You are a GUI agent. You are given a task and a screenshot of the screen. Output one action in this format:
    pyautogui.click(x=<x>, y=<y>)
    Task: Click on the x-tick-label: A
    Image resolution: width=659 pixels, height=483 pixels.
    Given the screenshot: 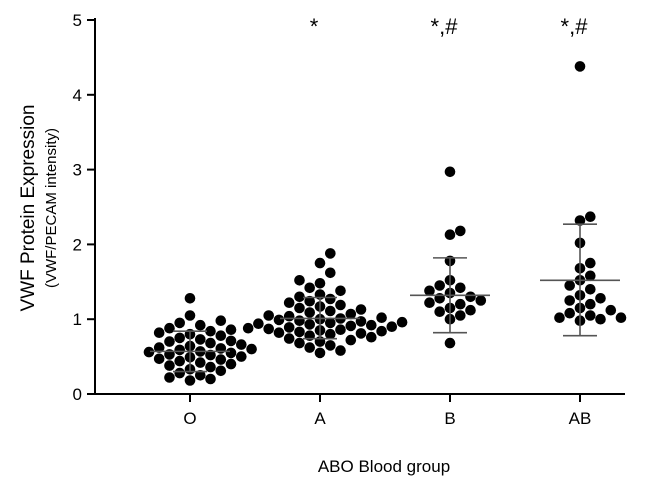 What is the action you would take?
    pyautogui.click(x=320, y=418)
    